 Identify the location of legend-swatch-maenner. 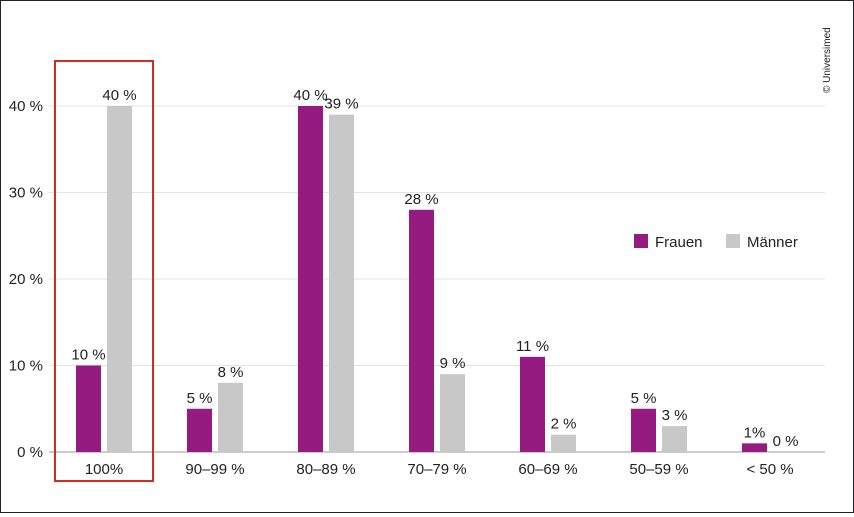
(733, 241).